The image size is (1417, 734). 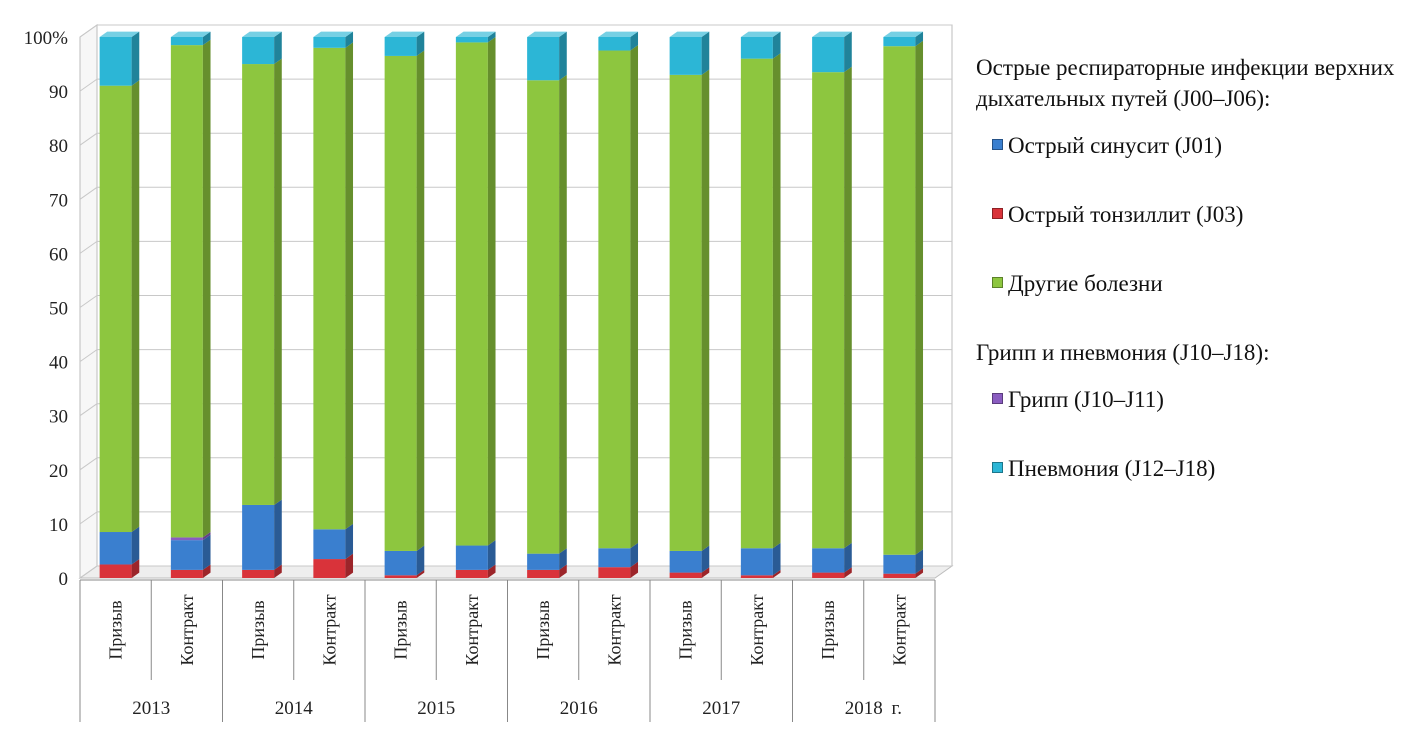 What do you see at coordinates (1115, 145) in the screenshot?
I see `legend-label-sinusitis: Острый синусит (J01)` at bounding box center [1115, 145].